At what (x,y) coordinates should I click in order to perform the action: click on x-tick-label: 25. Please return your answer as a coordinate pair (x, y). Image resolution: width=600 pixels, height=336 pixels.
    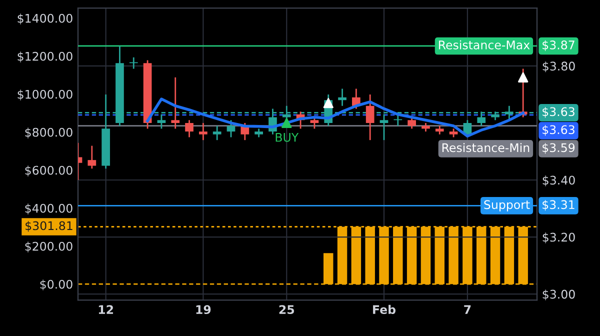
    Looking at the image, I should click on (286, 309).